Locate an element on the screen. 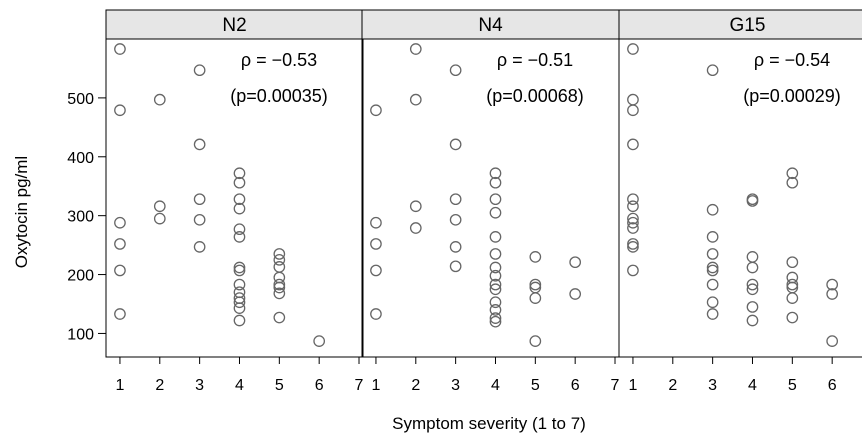 The height and width of the screenshot is (437, 862). panel-strip-label: N4 is located at coordinates (490, 25).